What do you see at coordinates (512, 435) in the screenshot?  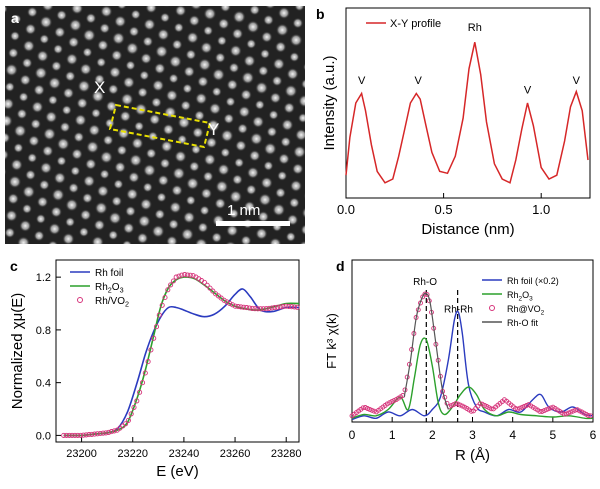 I see `x-tick-label: 4` at bounding box center [512, 435].